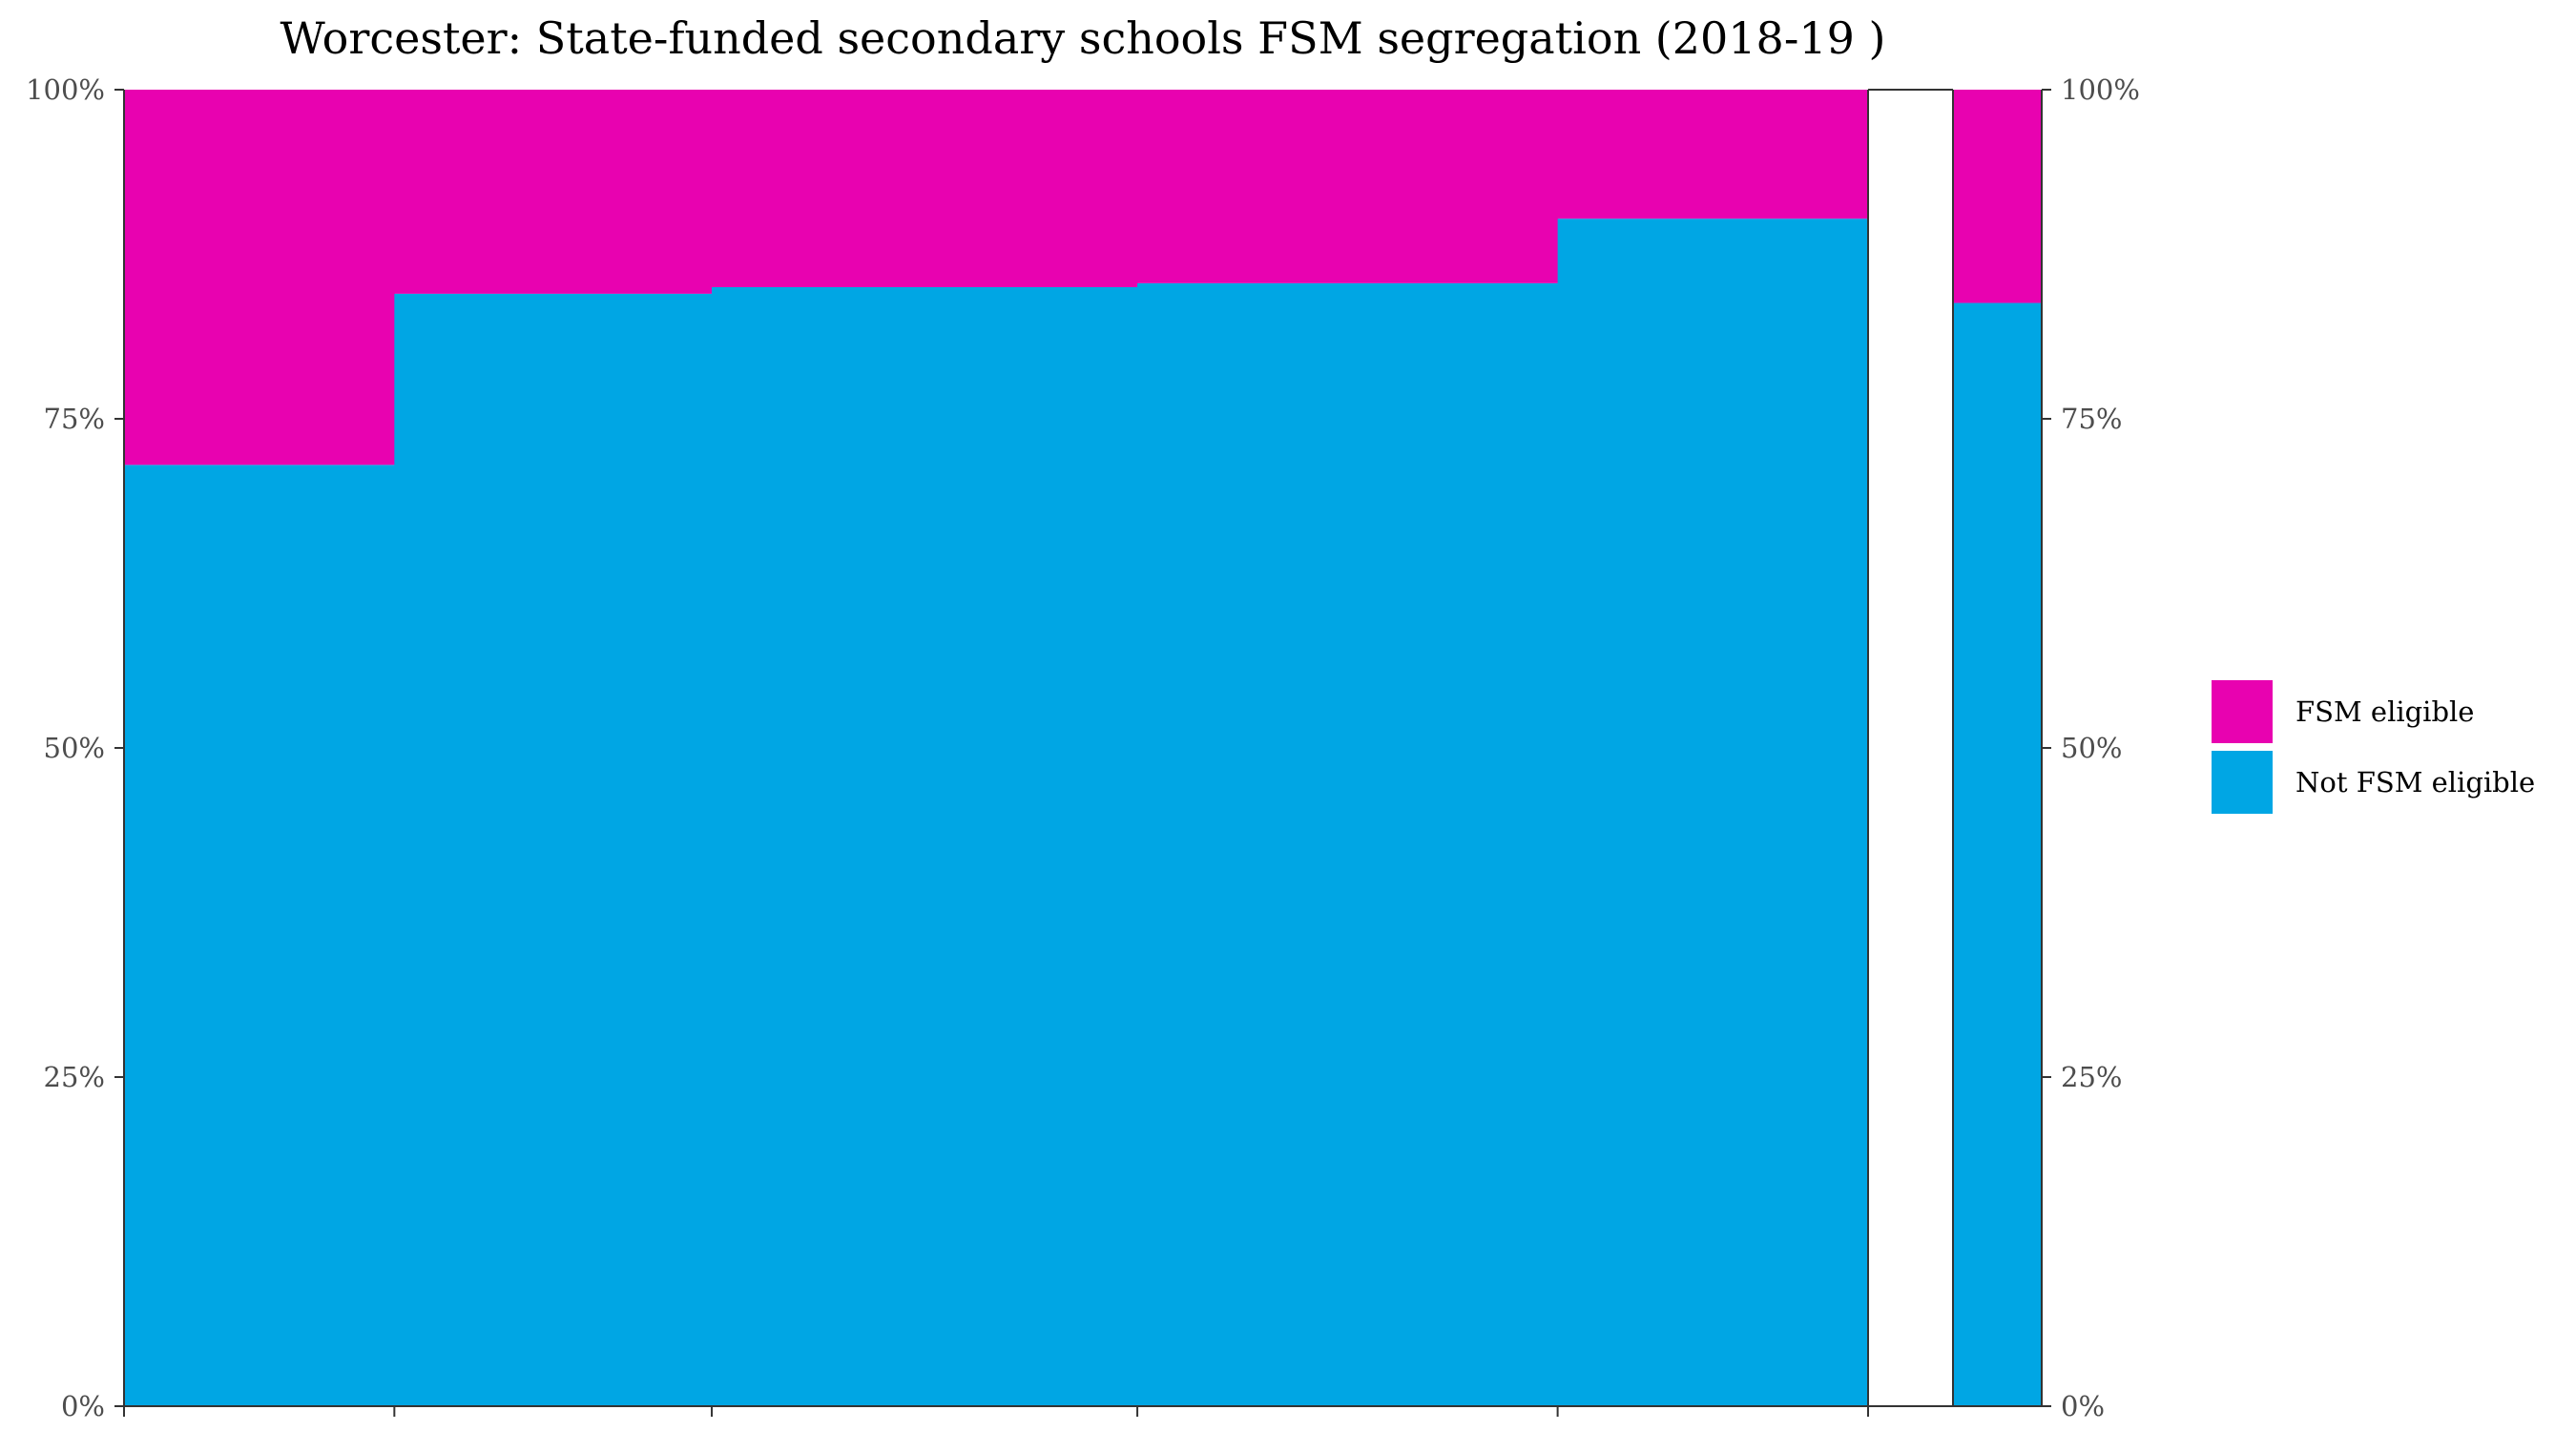 The height and width of the screenshot is (1431, 2576). I want to click on bar-3-fsm, so click(925, 188).